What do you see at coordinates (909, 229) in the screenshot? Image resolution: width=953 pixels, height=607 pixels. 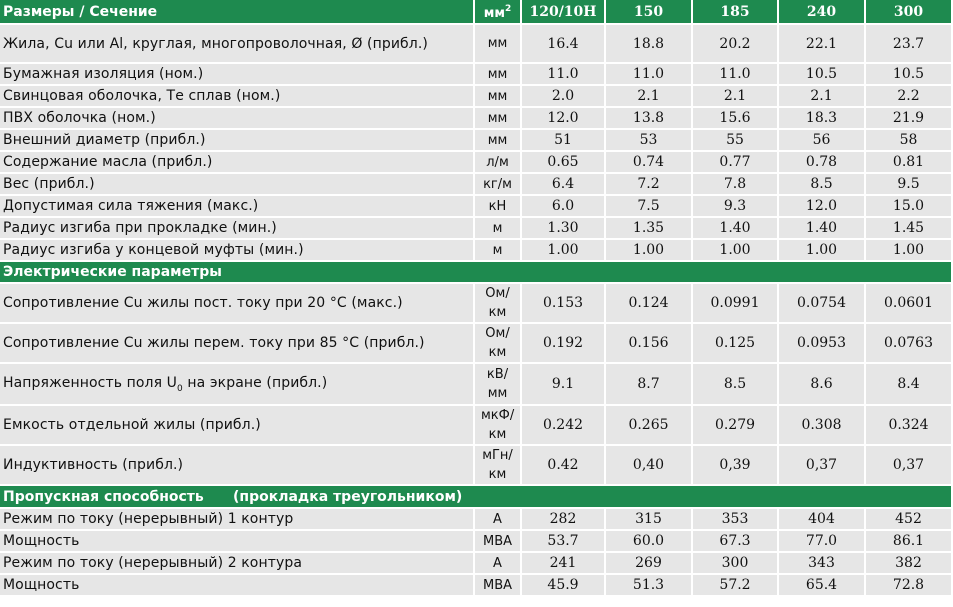 I see `row-value: 1.45` at bounding box center [909, 229].